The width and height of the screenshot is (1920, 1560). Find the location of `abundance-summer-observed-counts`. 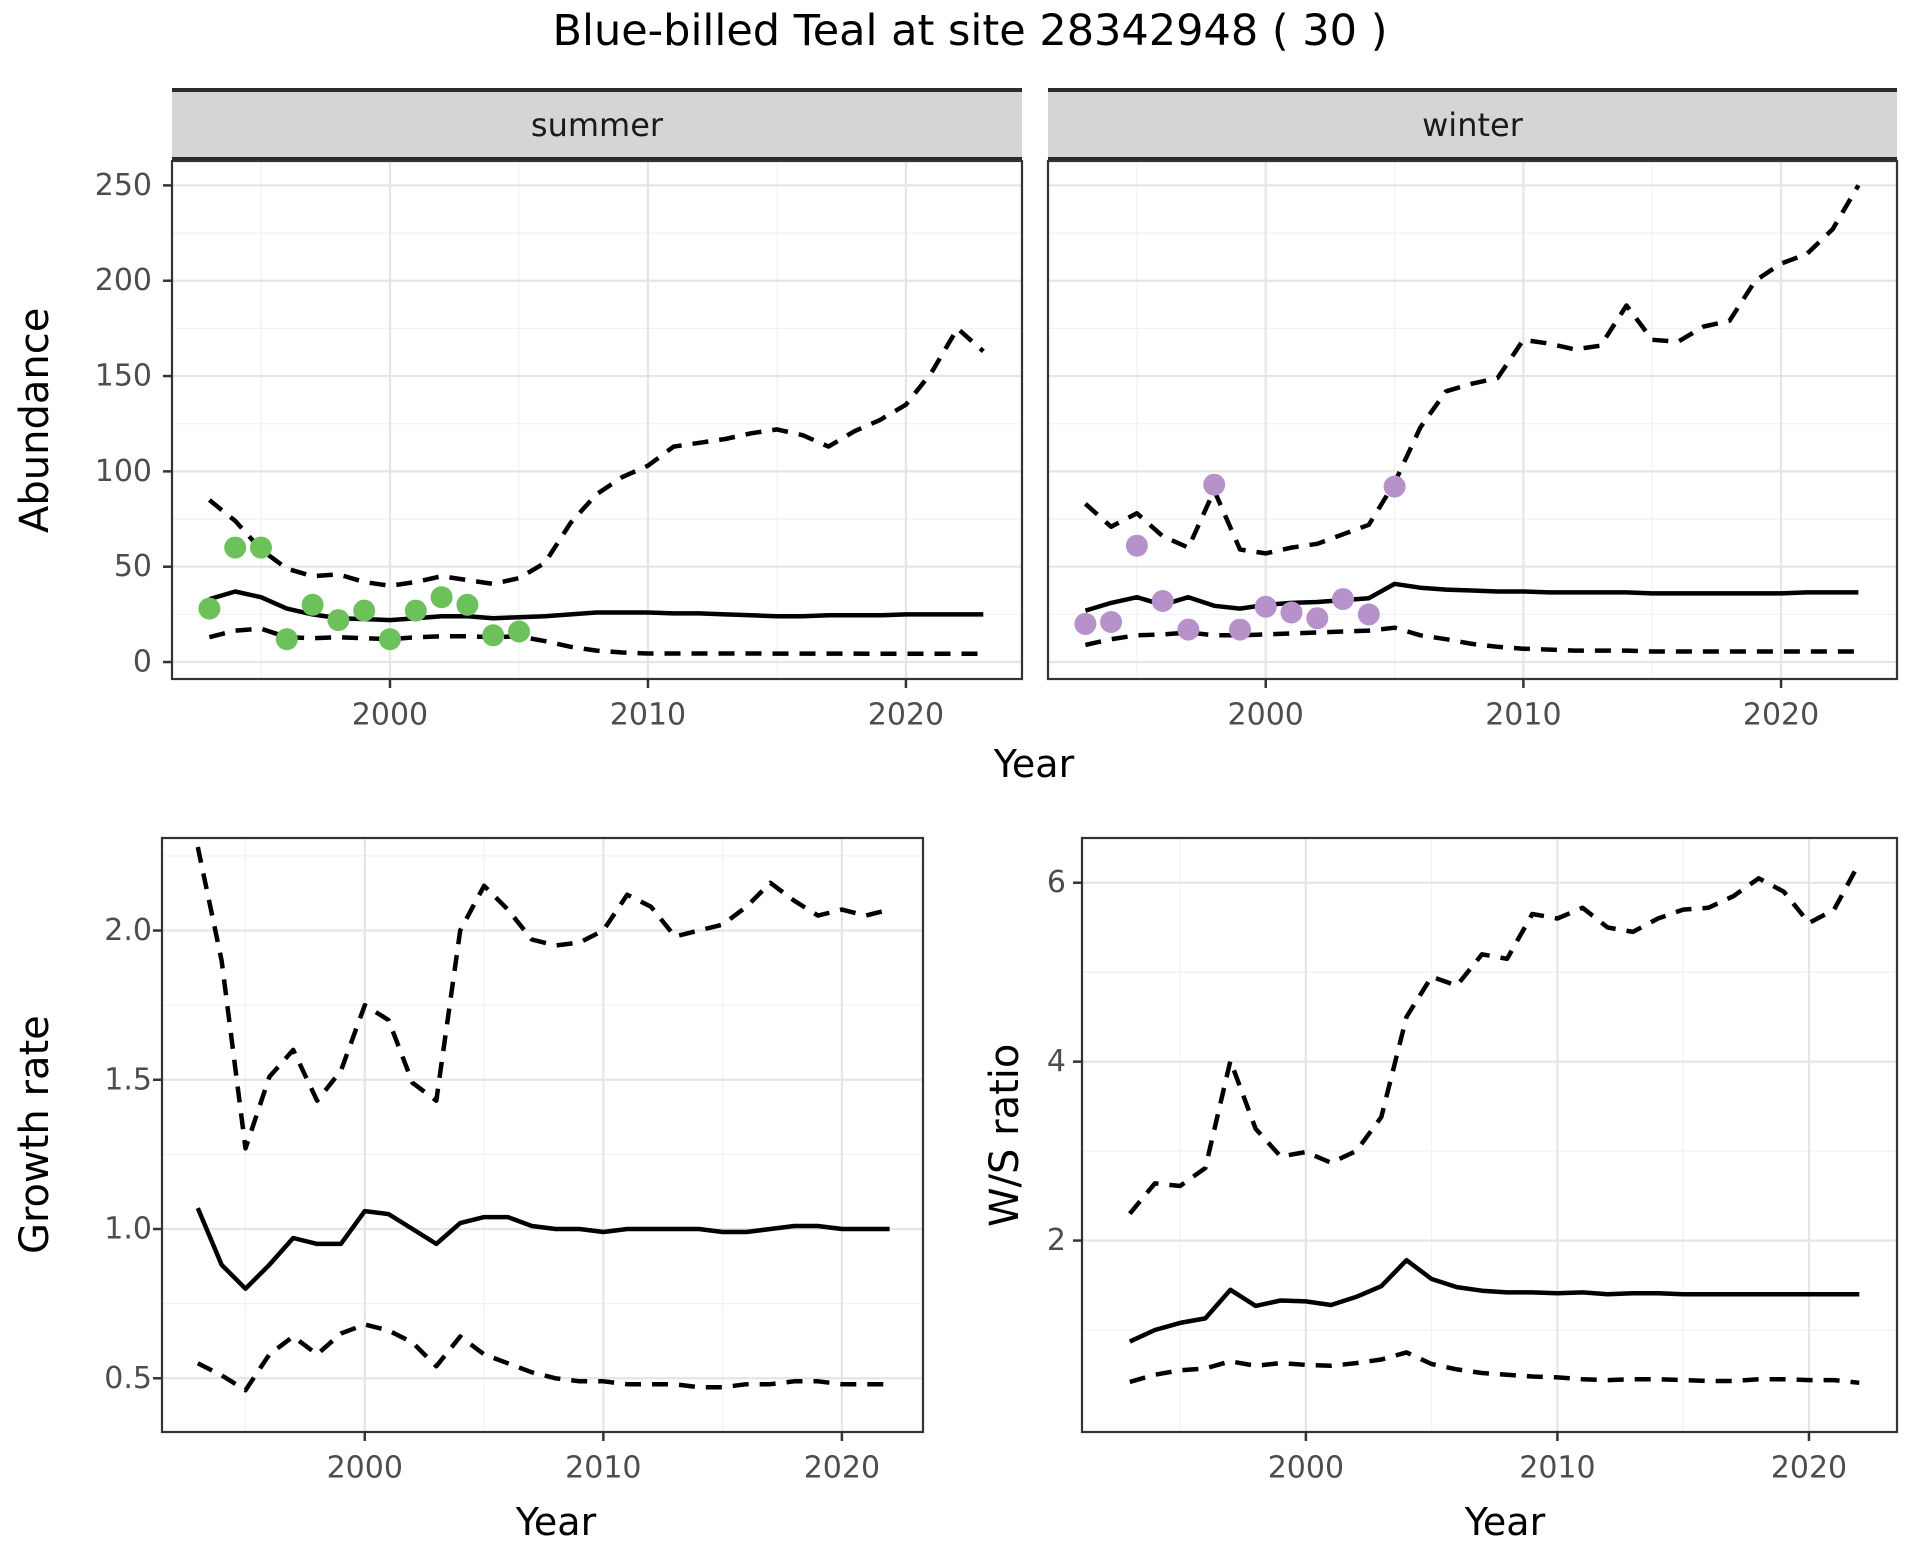

abundance-summer-observed-counts is located at coordinates (364, 593).